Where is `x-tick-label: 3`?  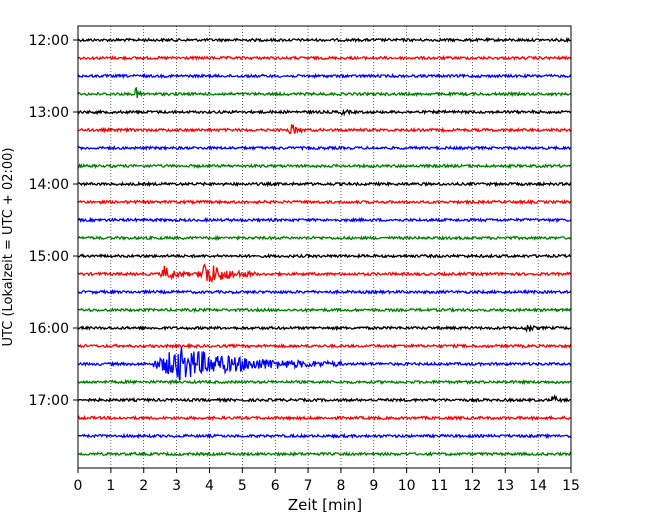
x-tick-label: 3 is located at coordinates (176, 486).